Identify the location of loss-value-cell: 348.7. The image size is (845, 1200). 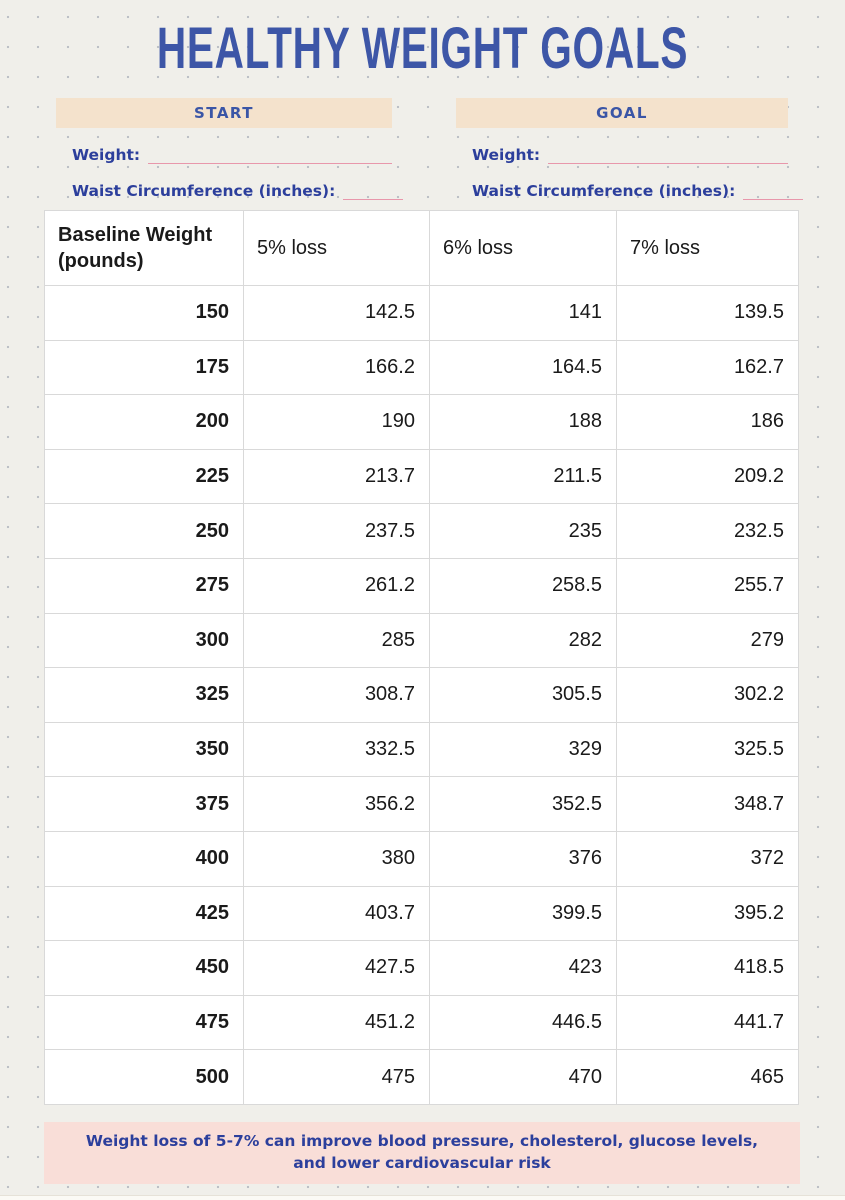
(707, 804).